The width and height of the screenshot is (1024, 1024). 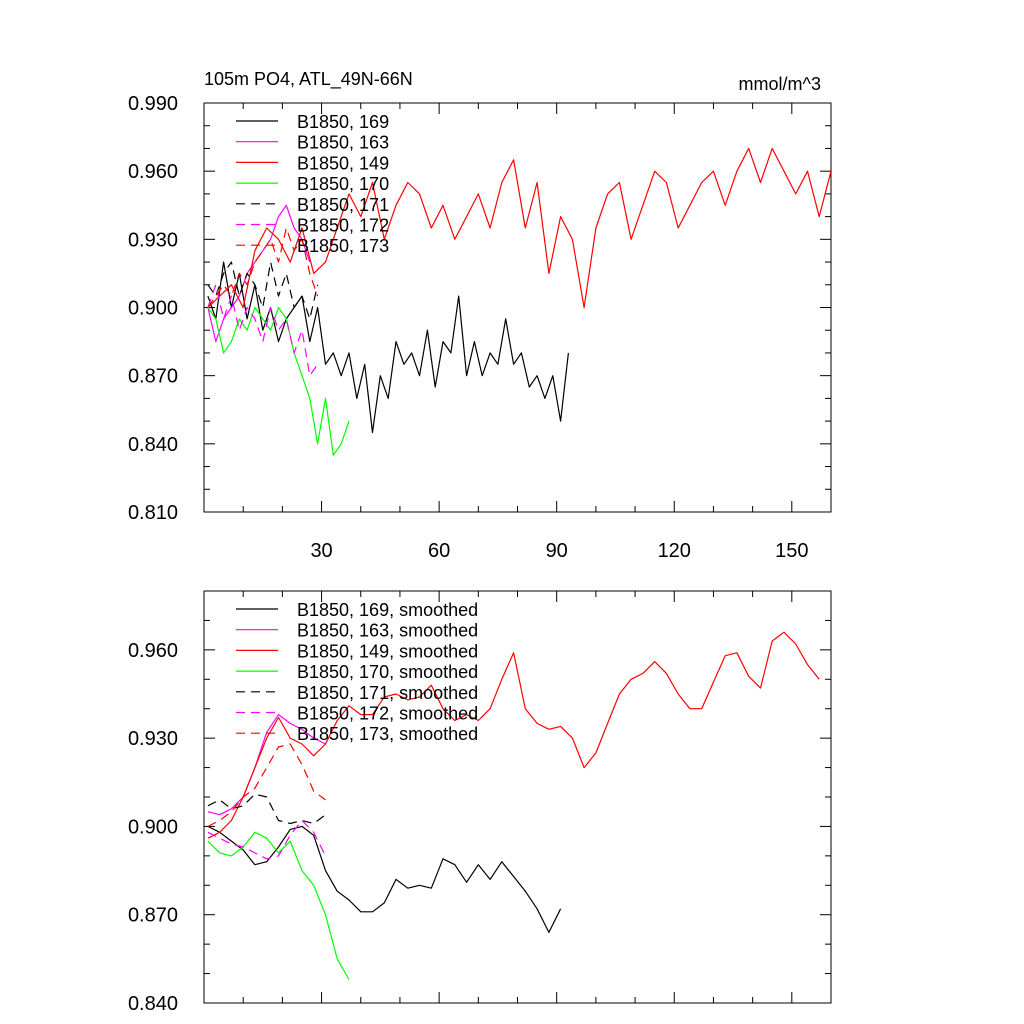 I want to click on x-tick-label: 60, so click(x=439, y=551).